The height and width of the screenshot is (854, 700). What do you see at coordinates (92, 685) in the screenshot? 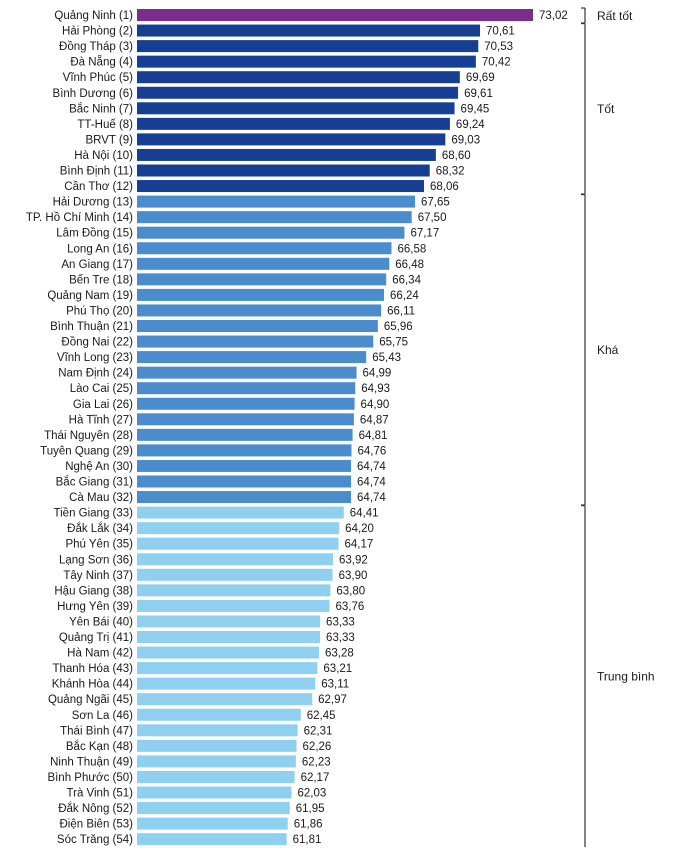
I see `province-label: Khánh Hòa (44)` at bounding box center [92, 685].